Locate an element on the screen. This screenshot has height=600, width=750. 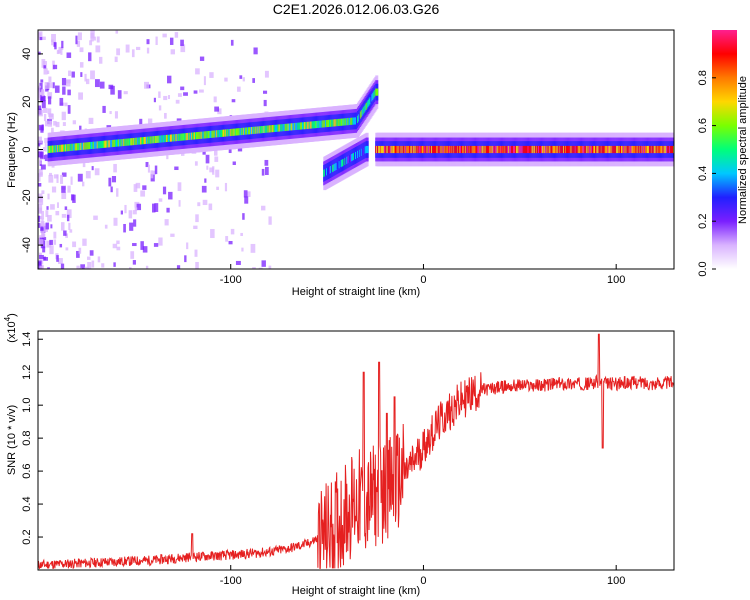
spectrogram-band-core is located at coordinates (673, 149).